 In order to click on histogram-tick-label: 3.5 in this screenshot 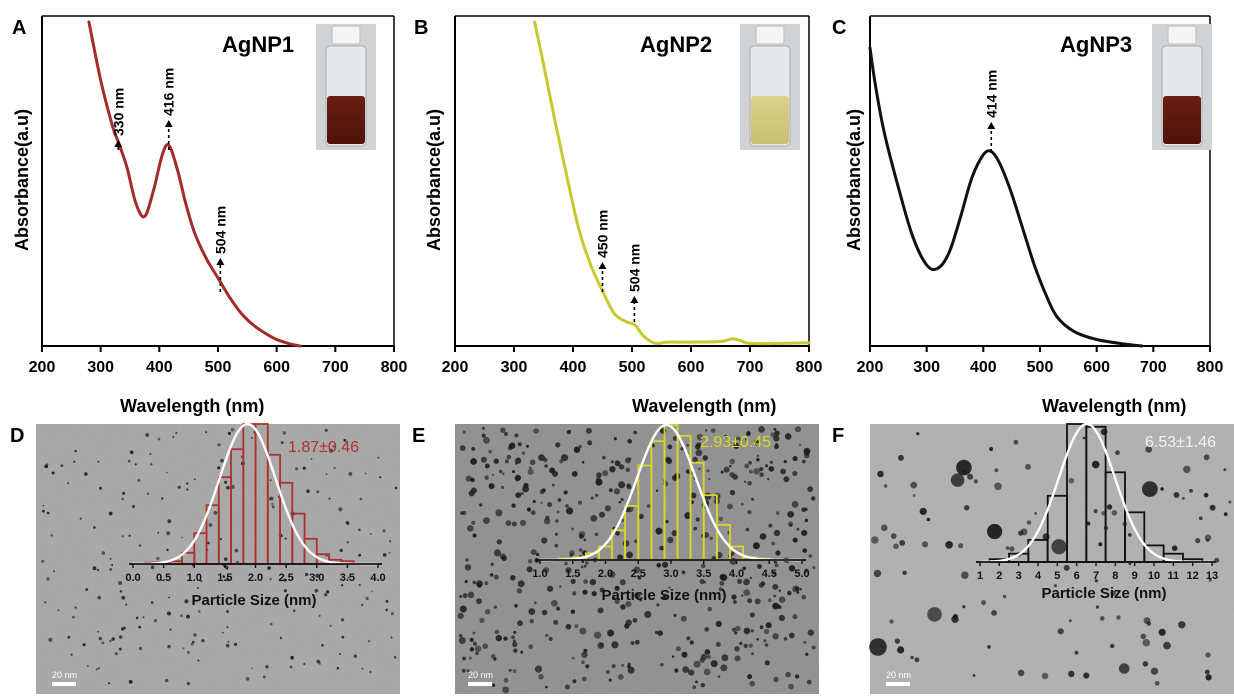, I will do `click(347, 578)`.